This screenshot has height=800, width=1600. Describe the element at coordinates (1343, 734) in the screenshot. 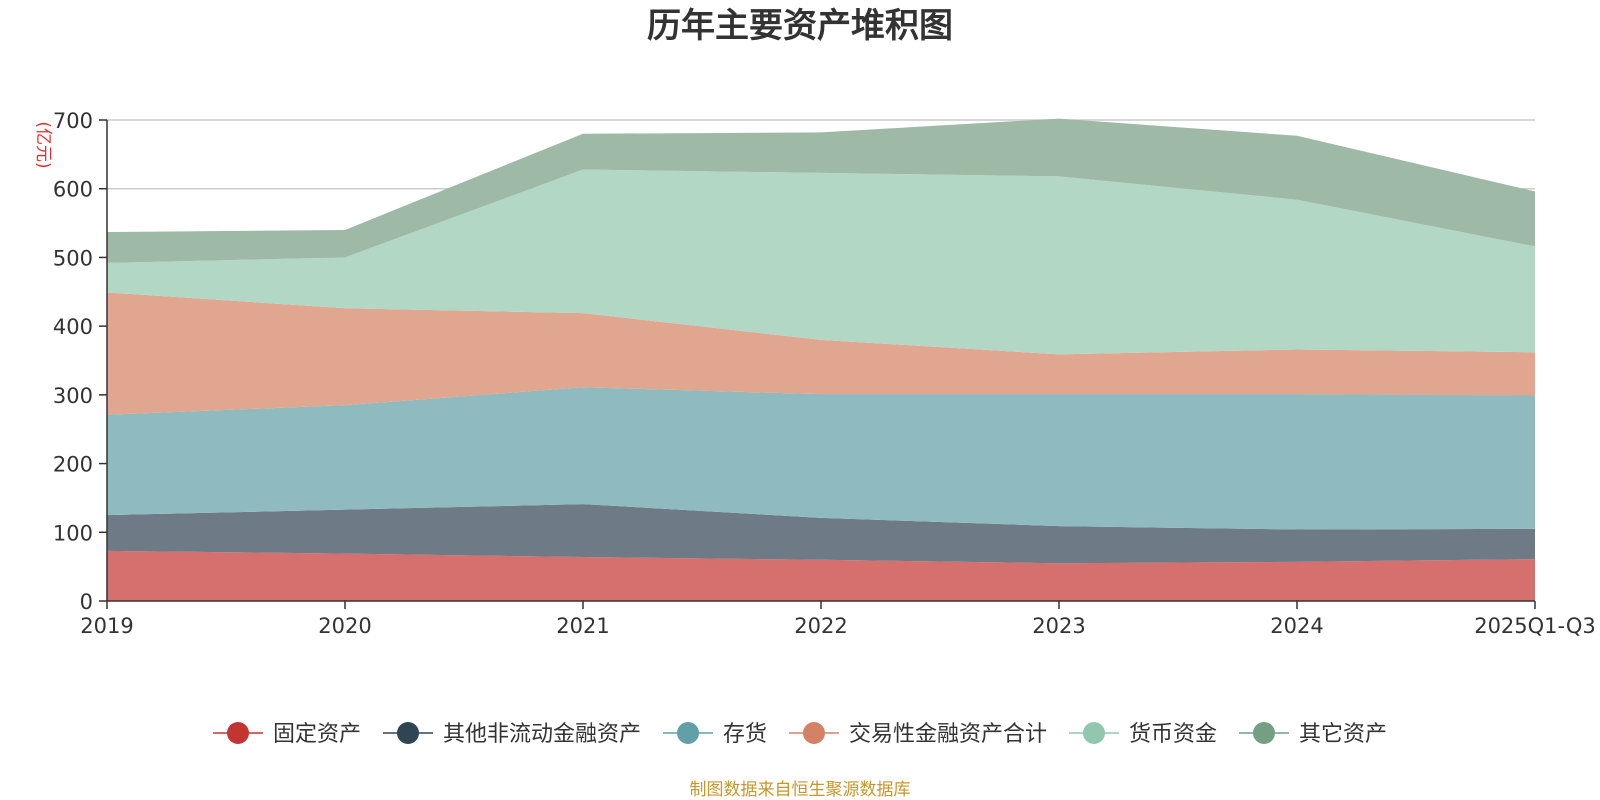

I see `legend-label: 其它资产` at that location.